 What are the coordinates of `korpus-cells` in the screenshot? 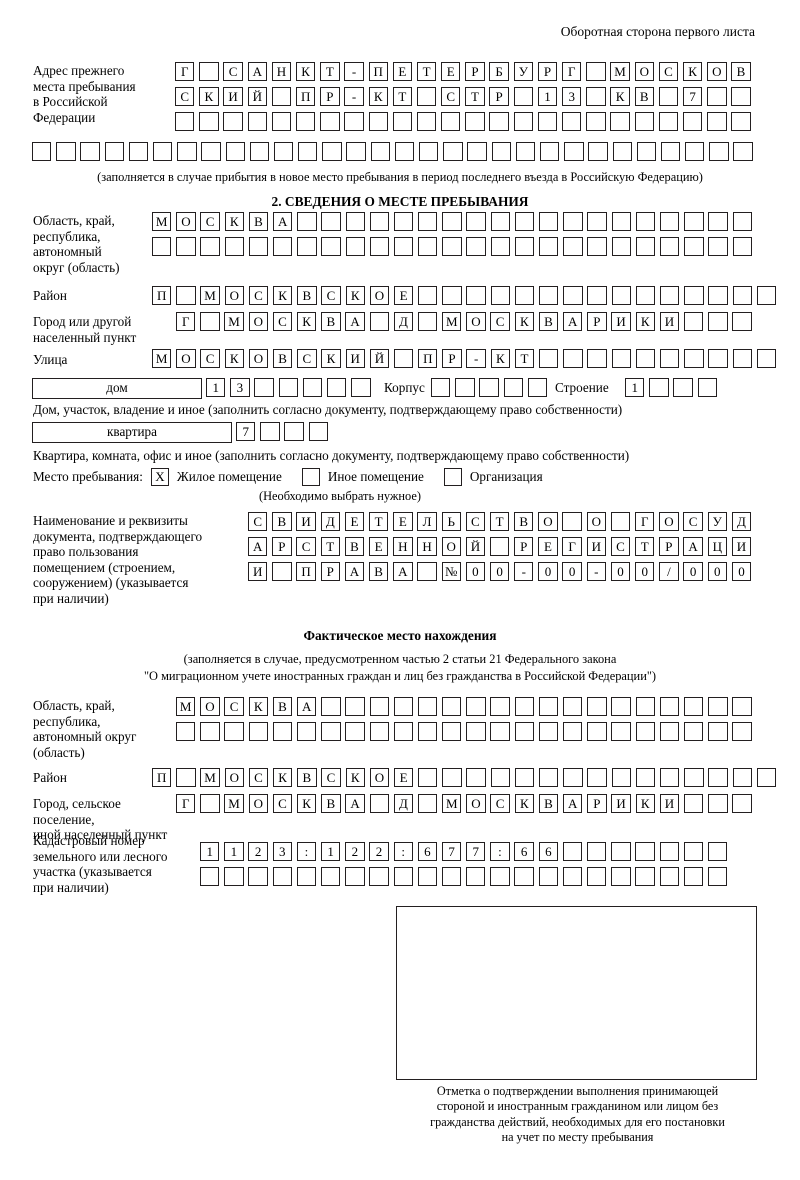 It's located at (489, 388).